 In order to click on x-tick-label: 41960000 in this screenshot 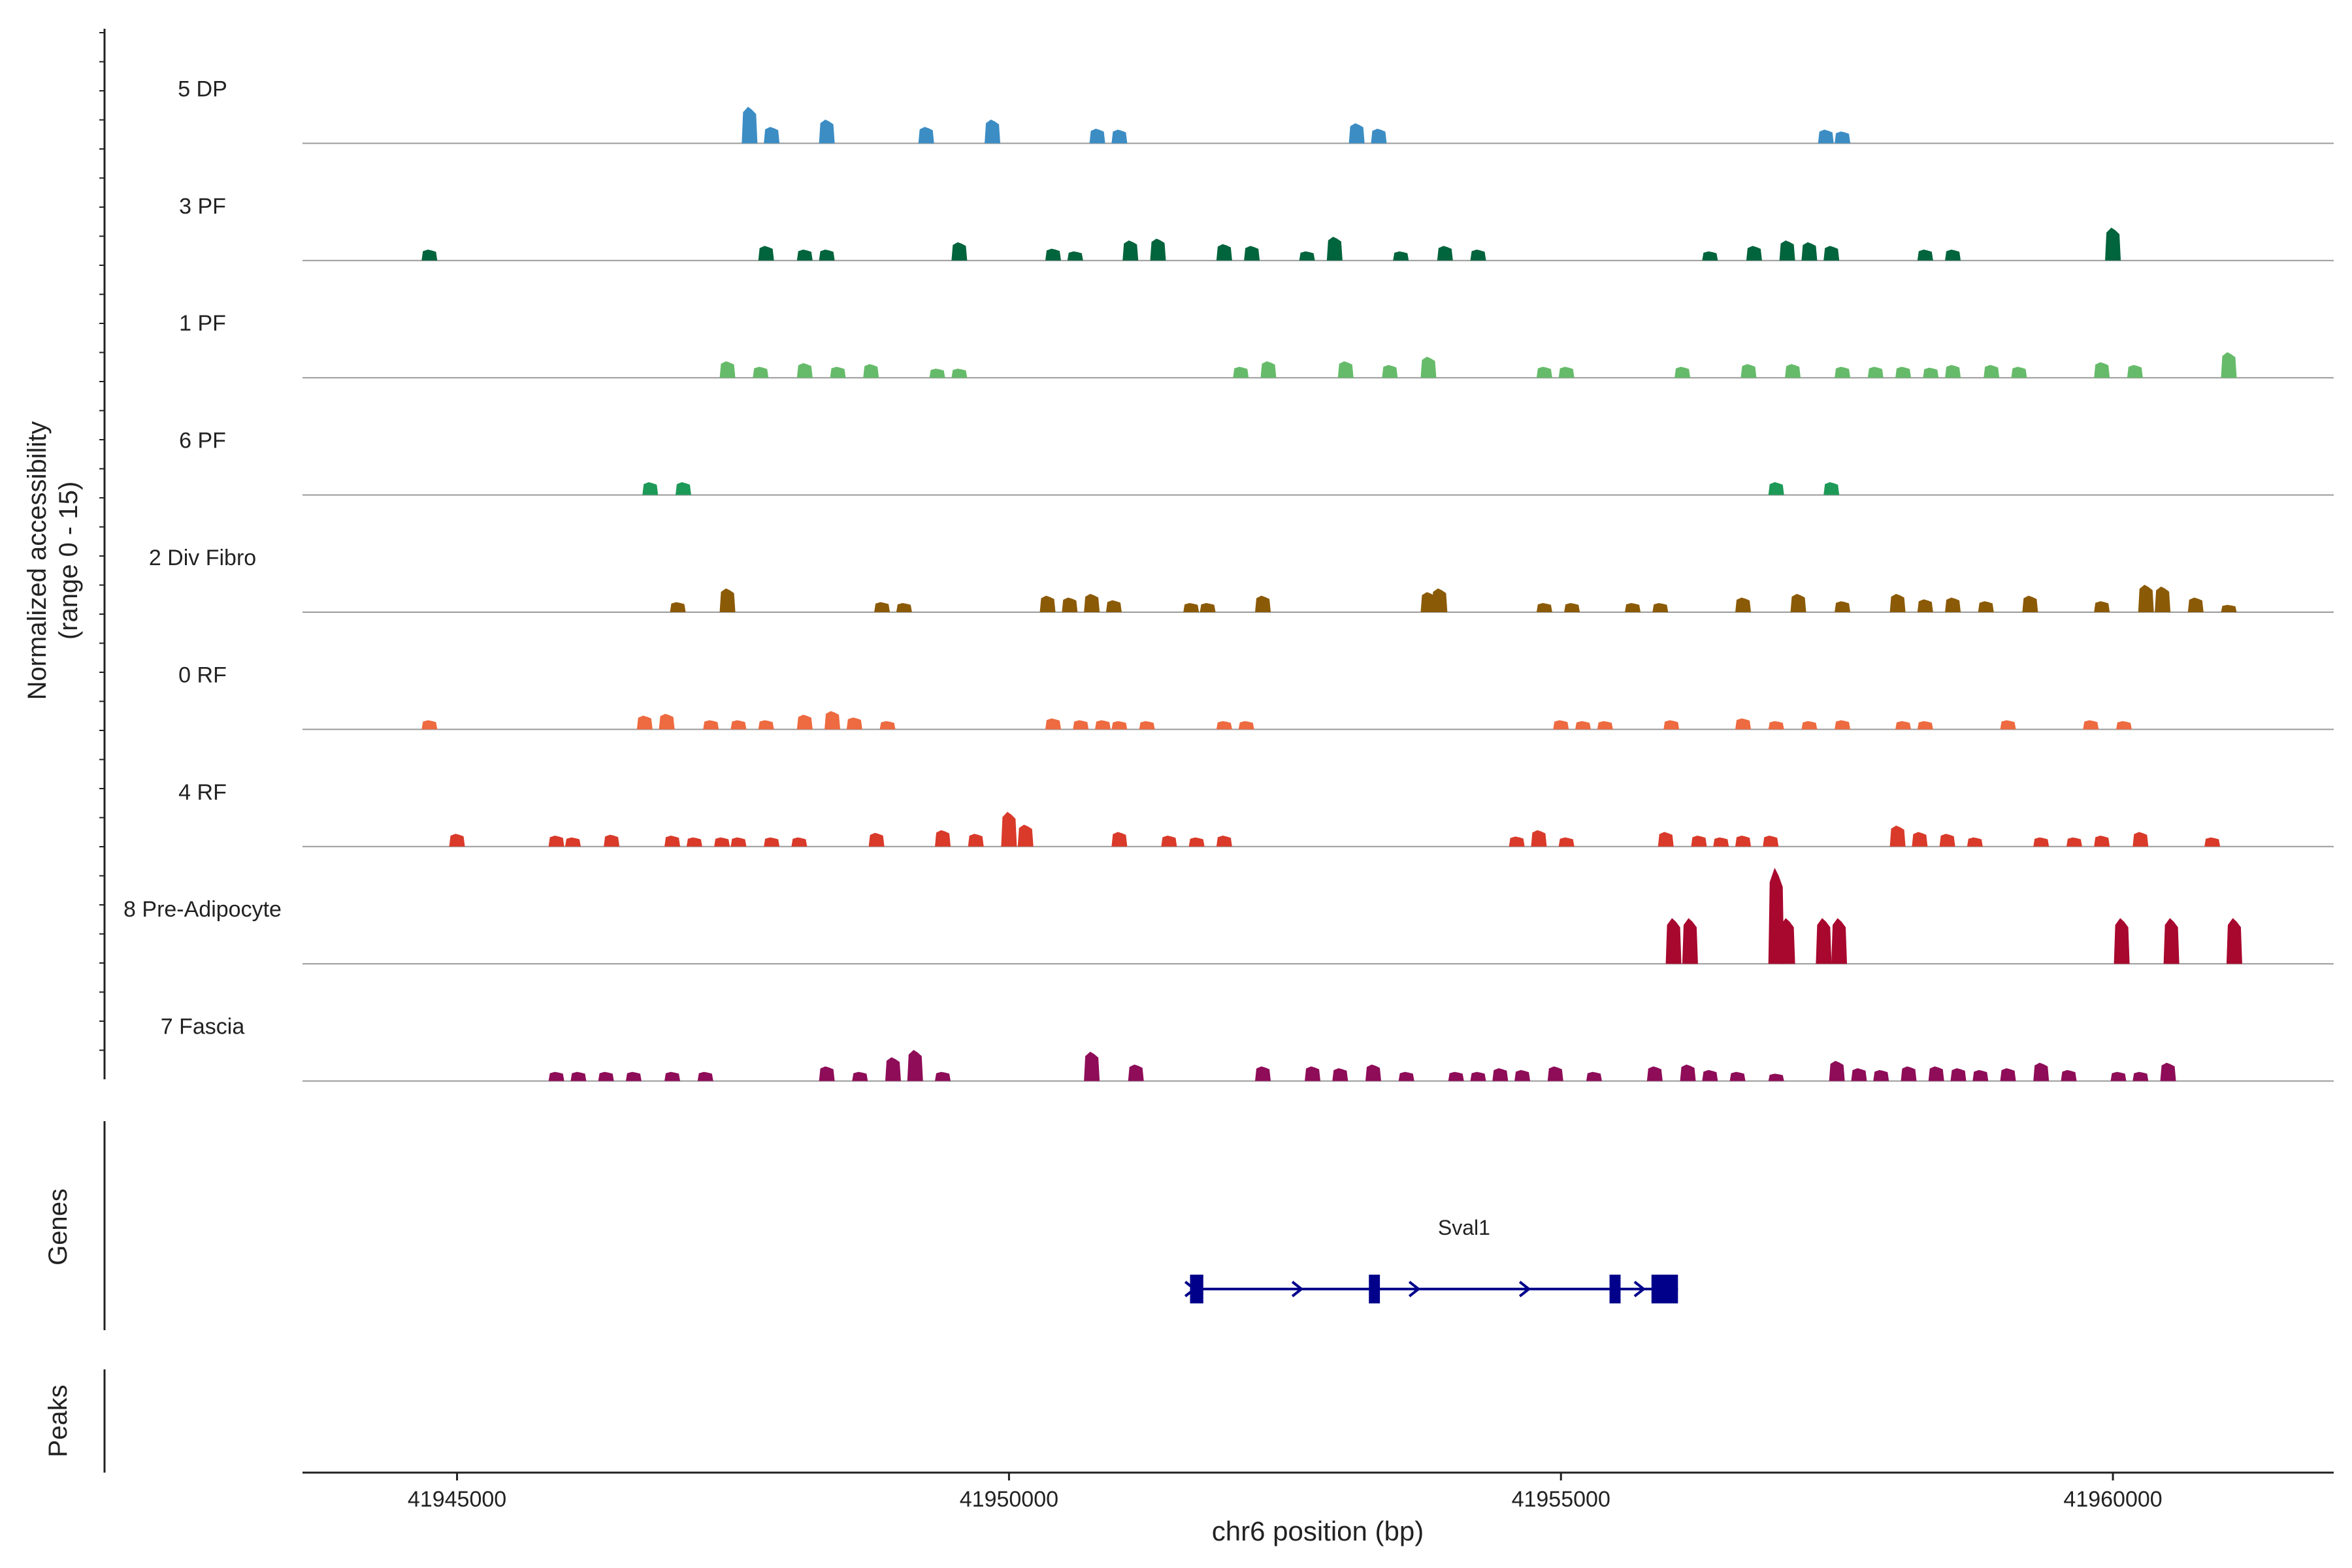, I will do `click(2112, 1499)`.